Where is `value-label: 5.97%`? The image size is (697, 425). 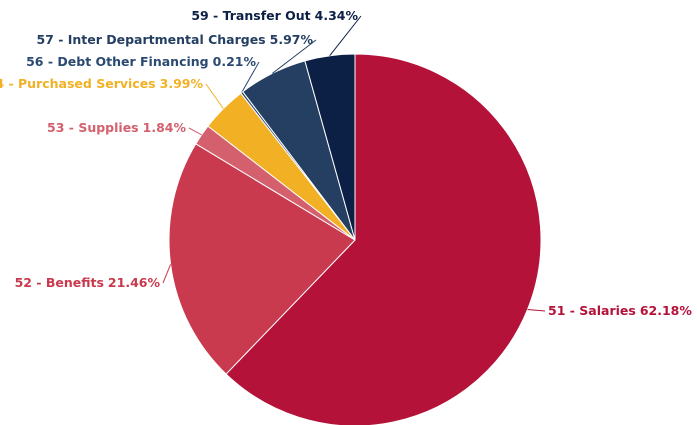
value-label: 5.97% is located at coordinates (292, 39).